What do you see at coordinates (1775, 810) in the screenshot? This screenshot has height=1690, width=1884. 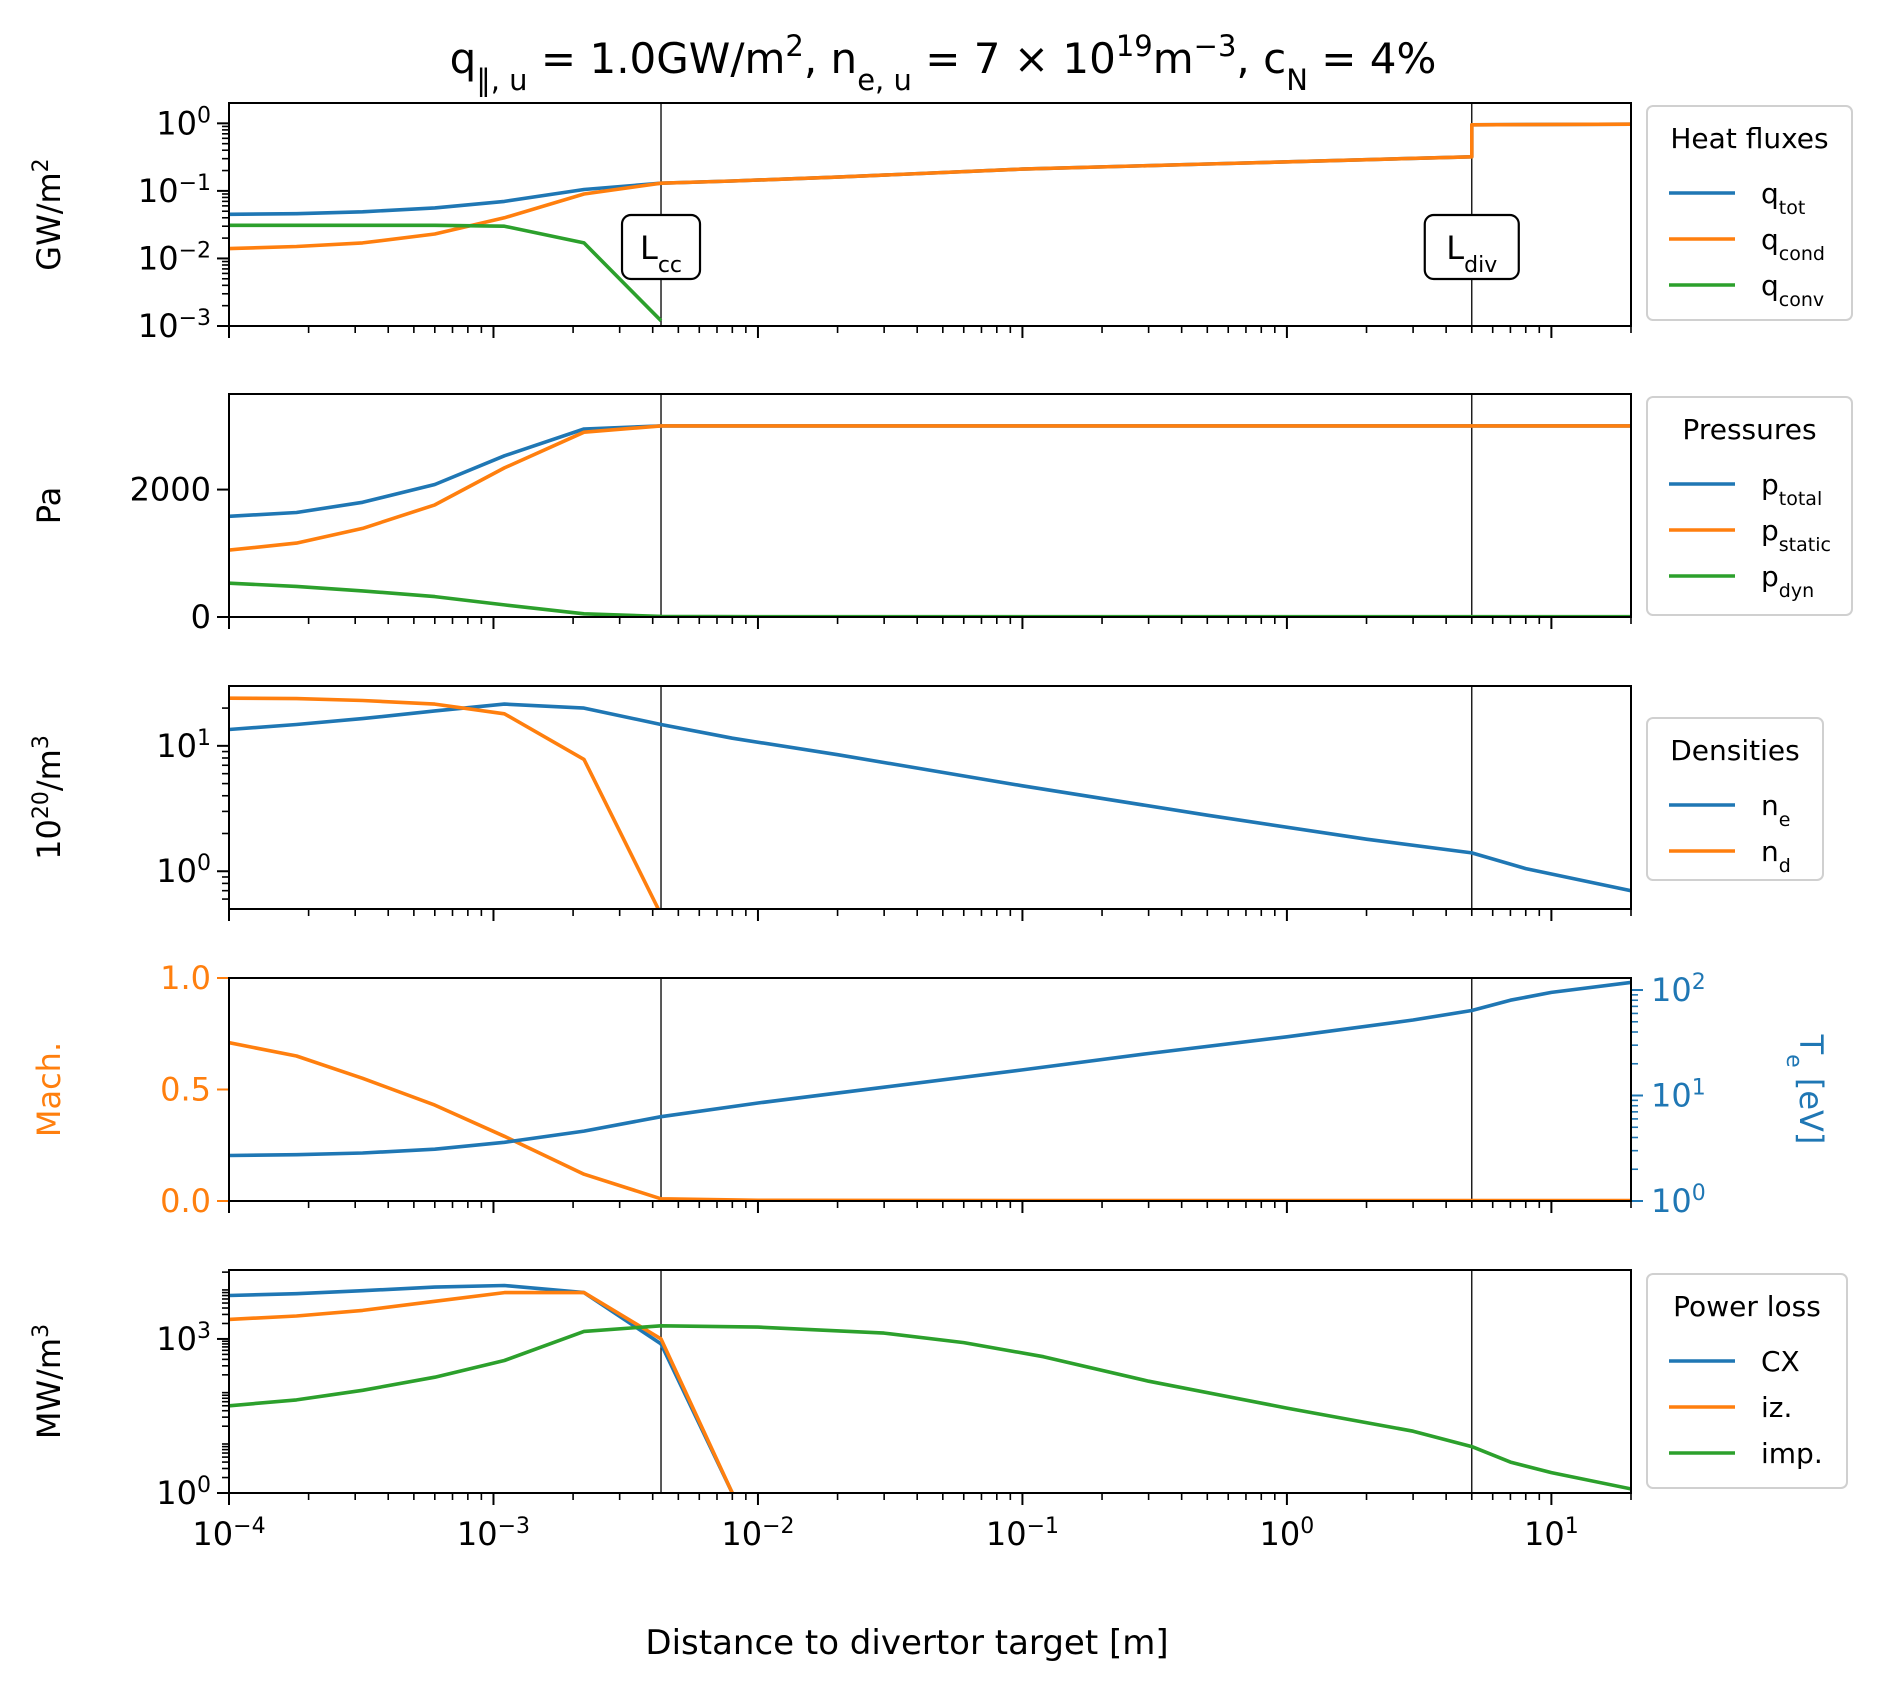 I see `legend-entry: ne` at bounding box center [1775, 810].